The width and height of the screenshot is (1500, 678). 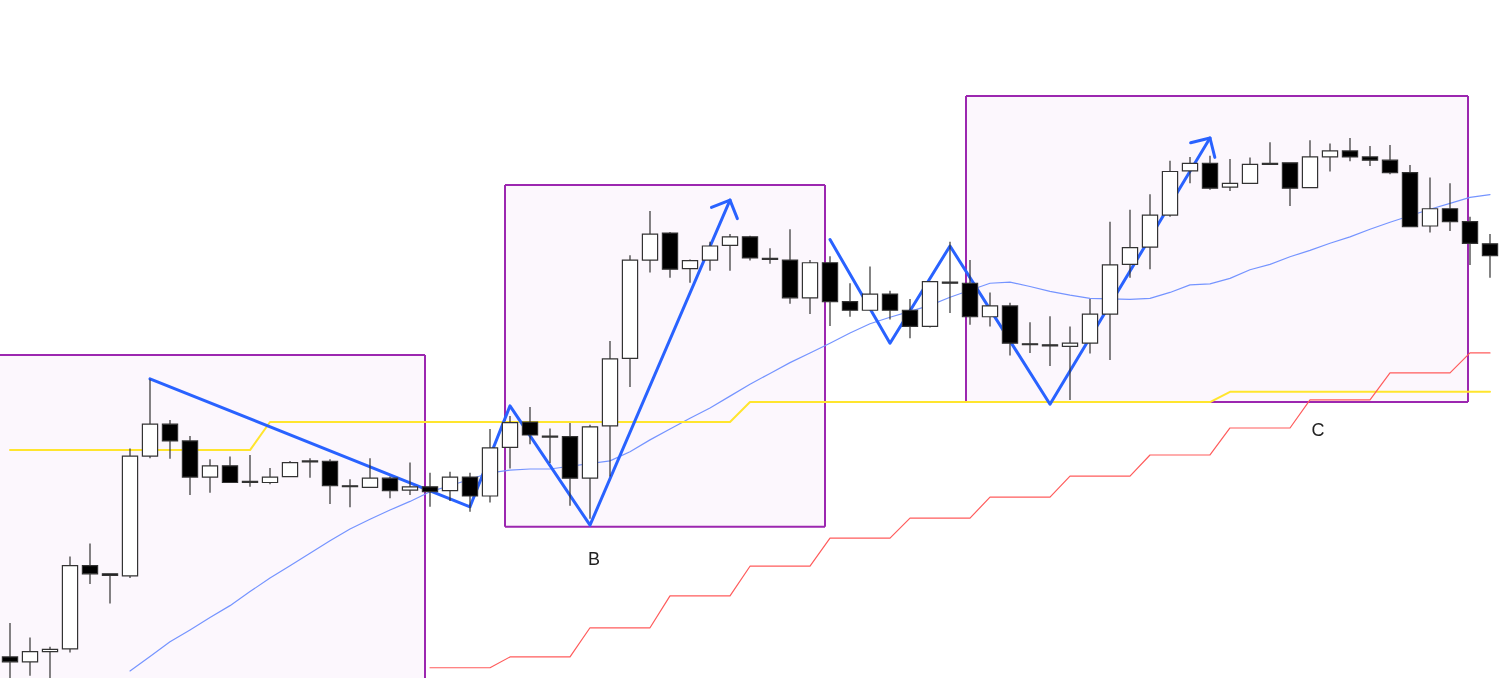 What do you see at coordinates (1318, 430) in the screenshot?
I see `annotation: C` at bounding box center [1318, 430].